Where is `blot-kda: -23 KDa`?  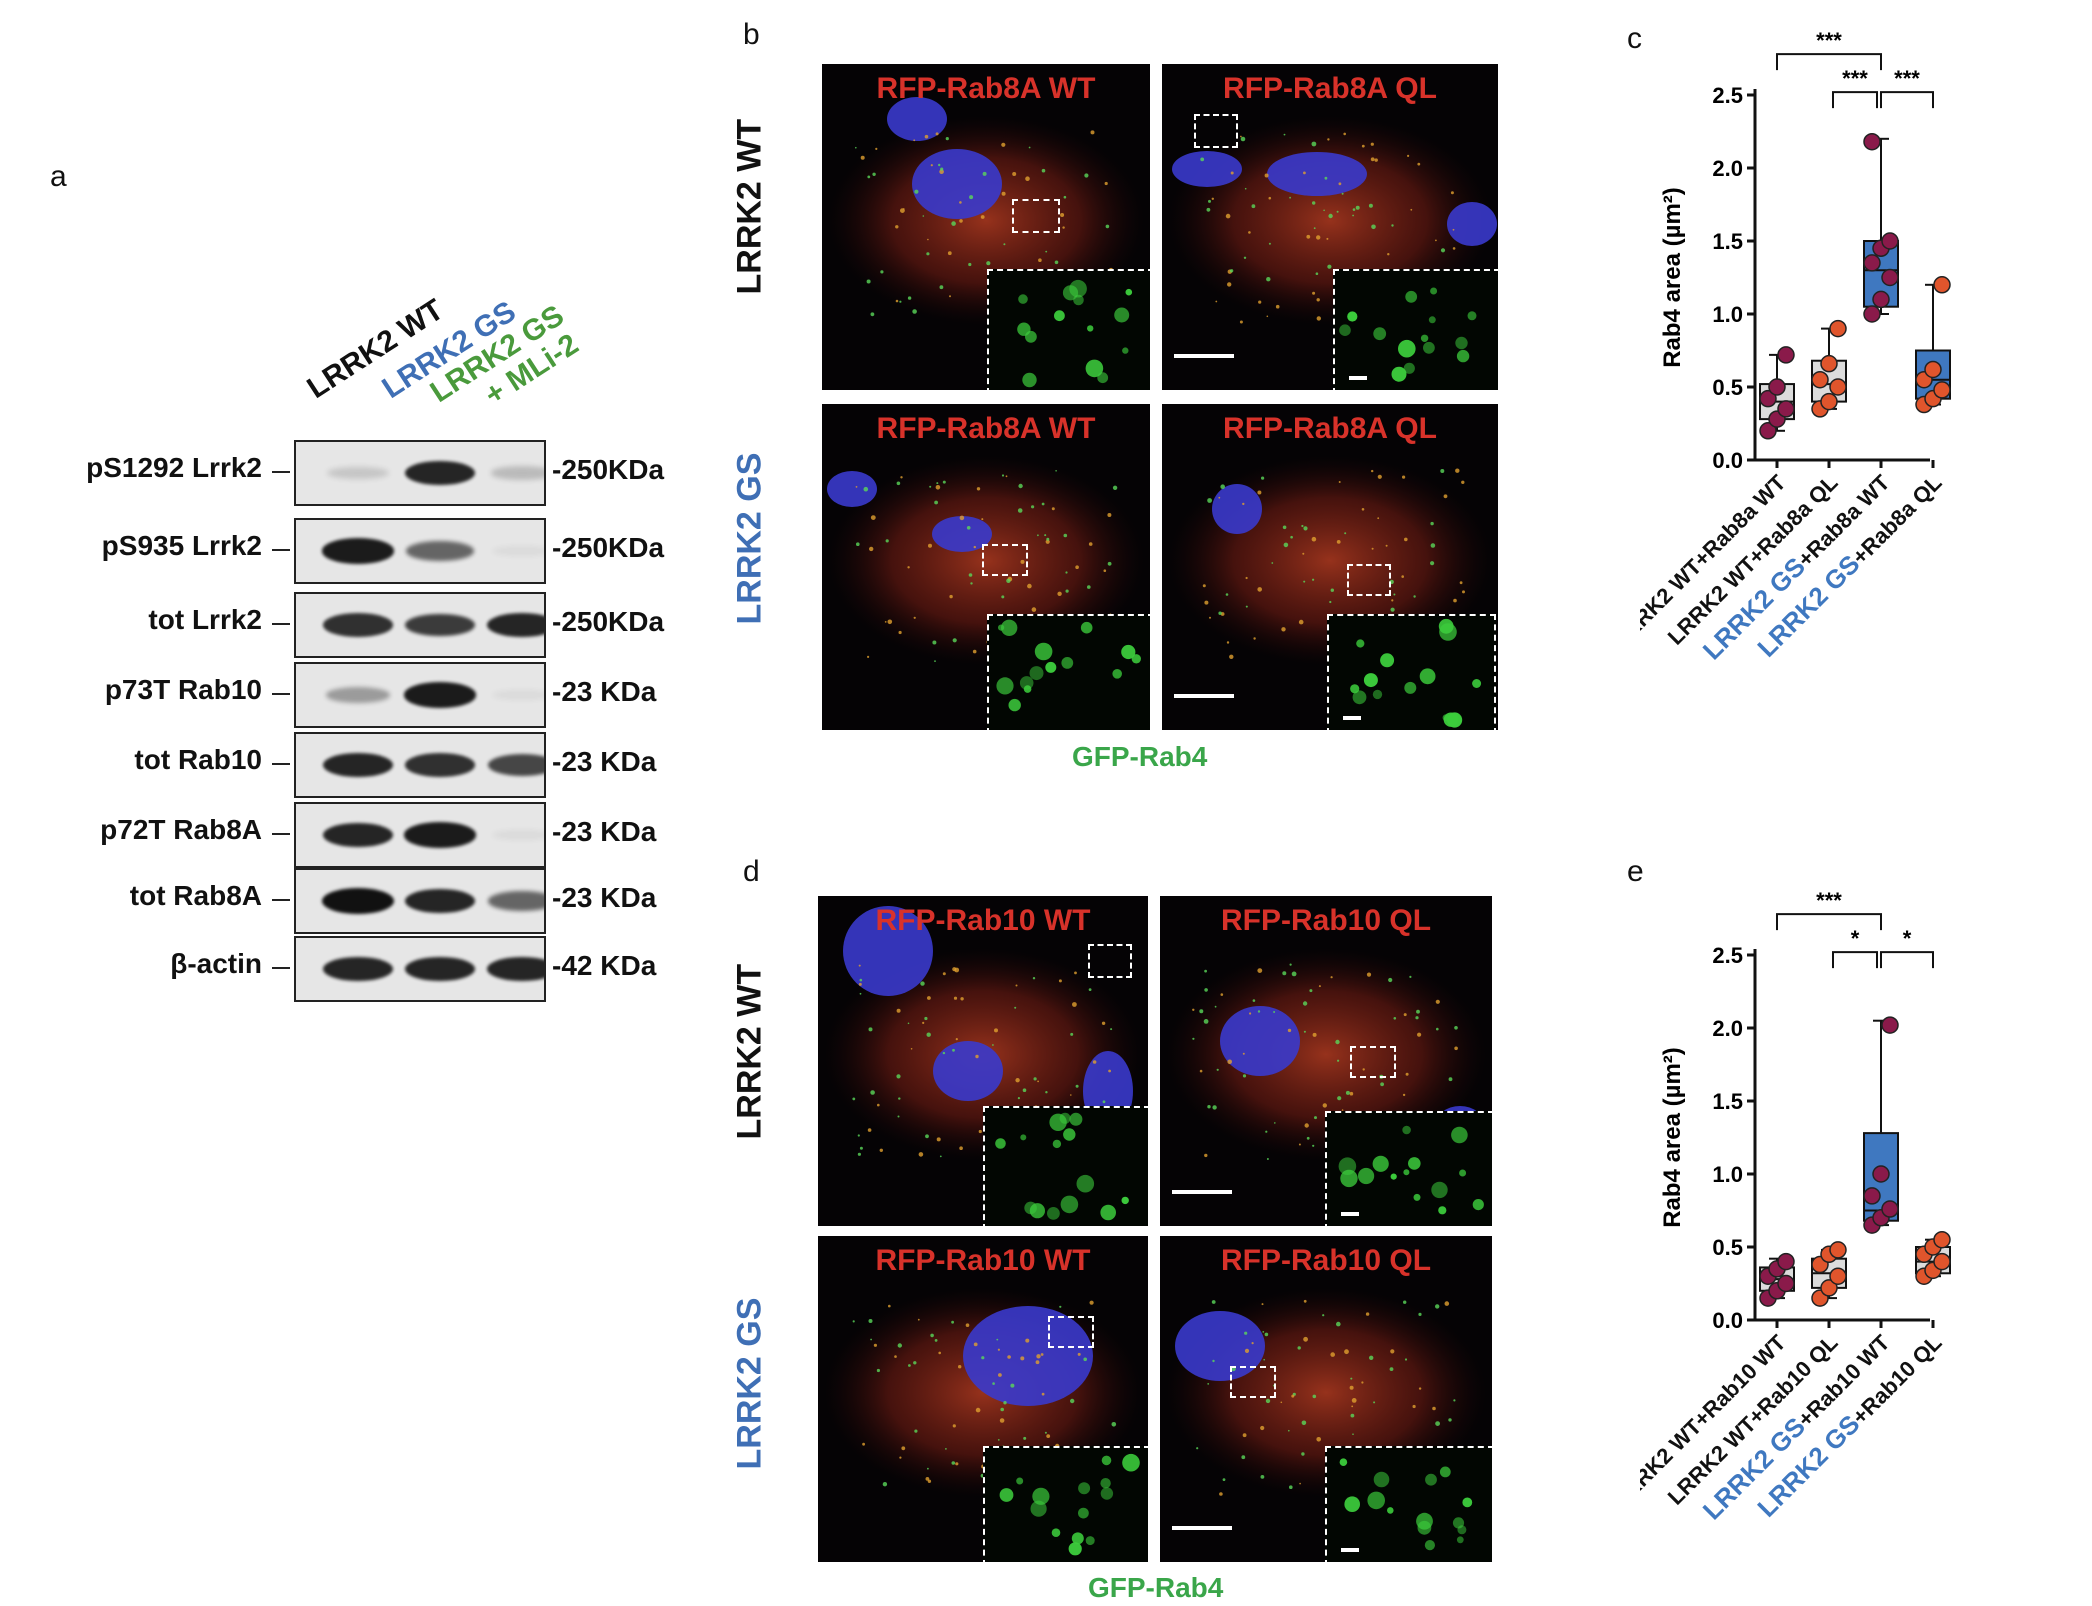
blot-kda: -23 KDa is located at coordinates (604, 897).